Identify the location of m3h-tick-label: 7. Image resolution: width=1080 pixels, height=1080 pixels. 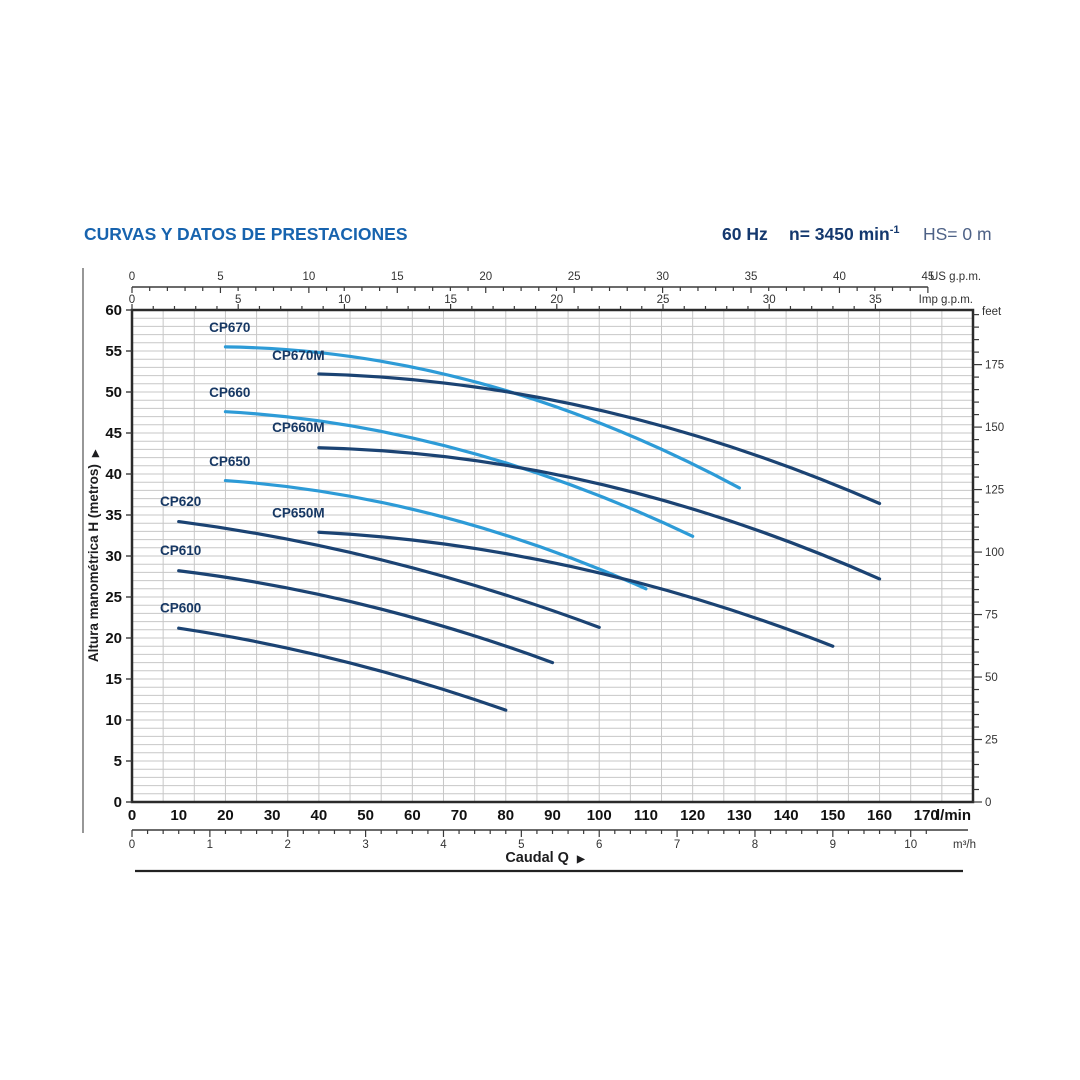
(677, 845).